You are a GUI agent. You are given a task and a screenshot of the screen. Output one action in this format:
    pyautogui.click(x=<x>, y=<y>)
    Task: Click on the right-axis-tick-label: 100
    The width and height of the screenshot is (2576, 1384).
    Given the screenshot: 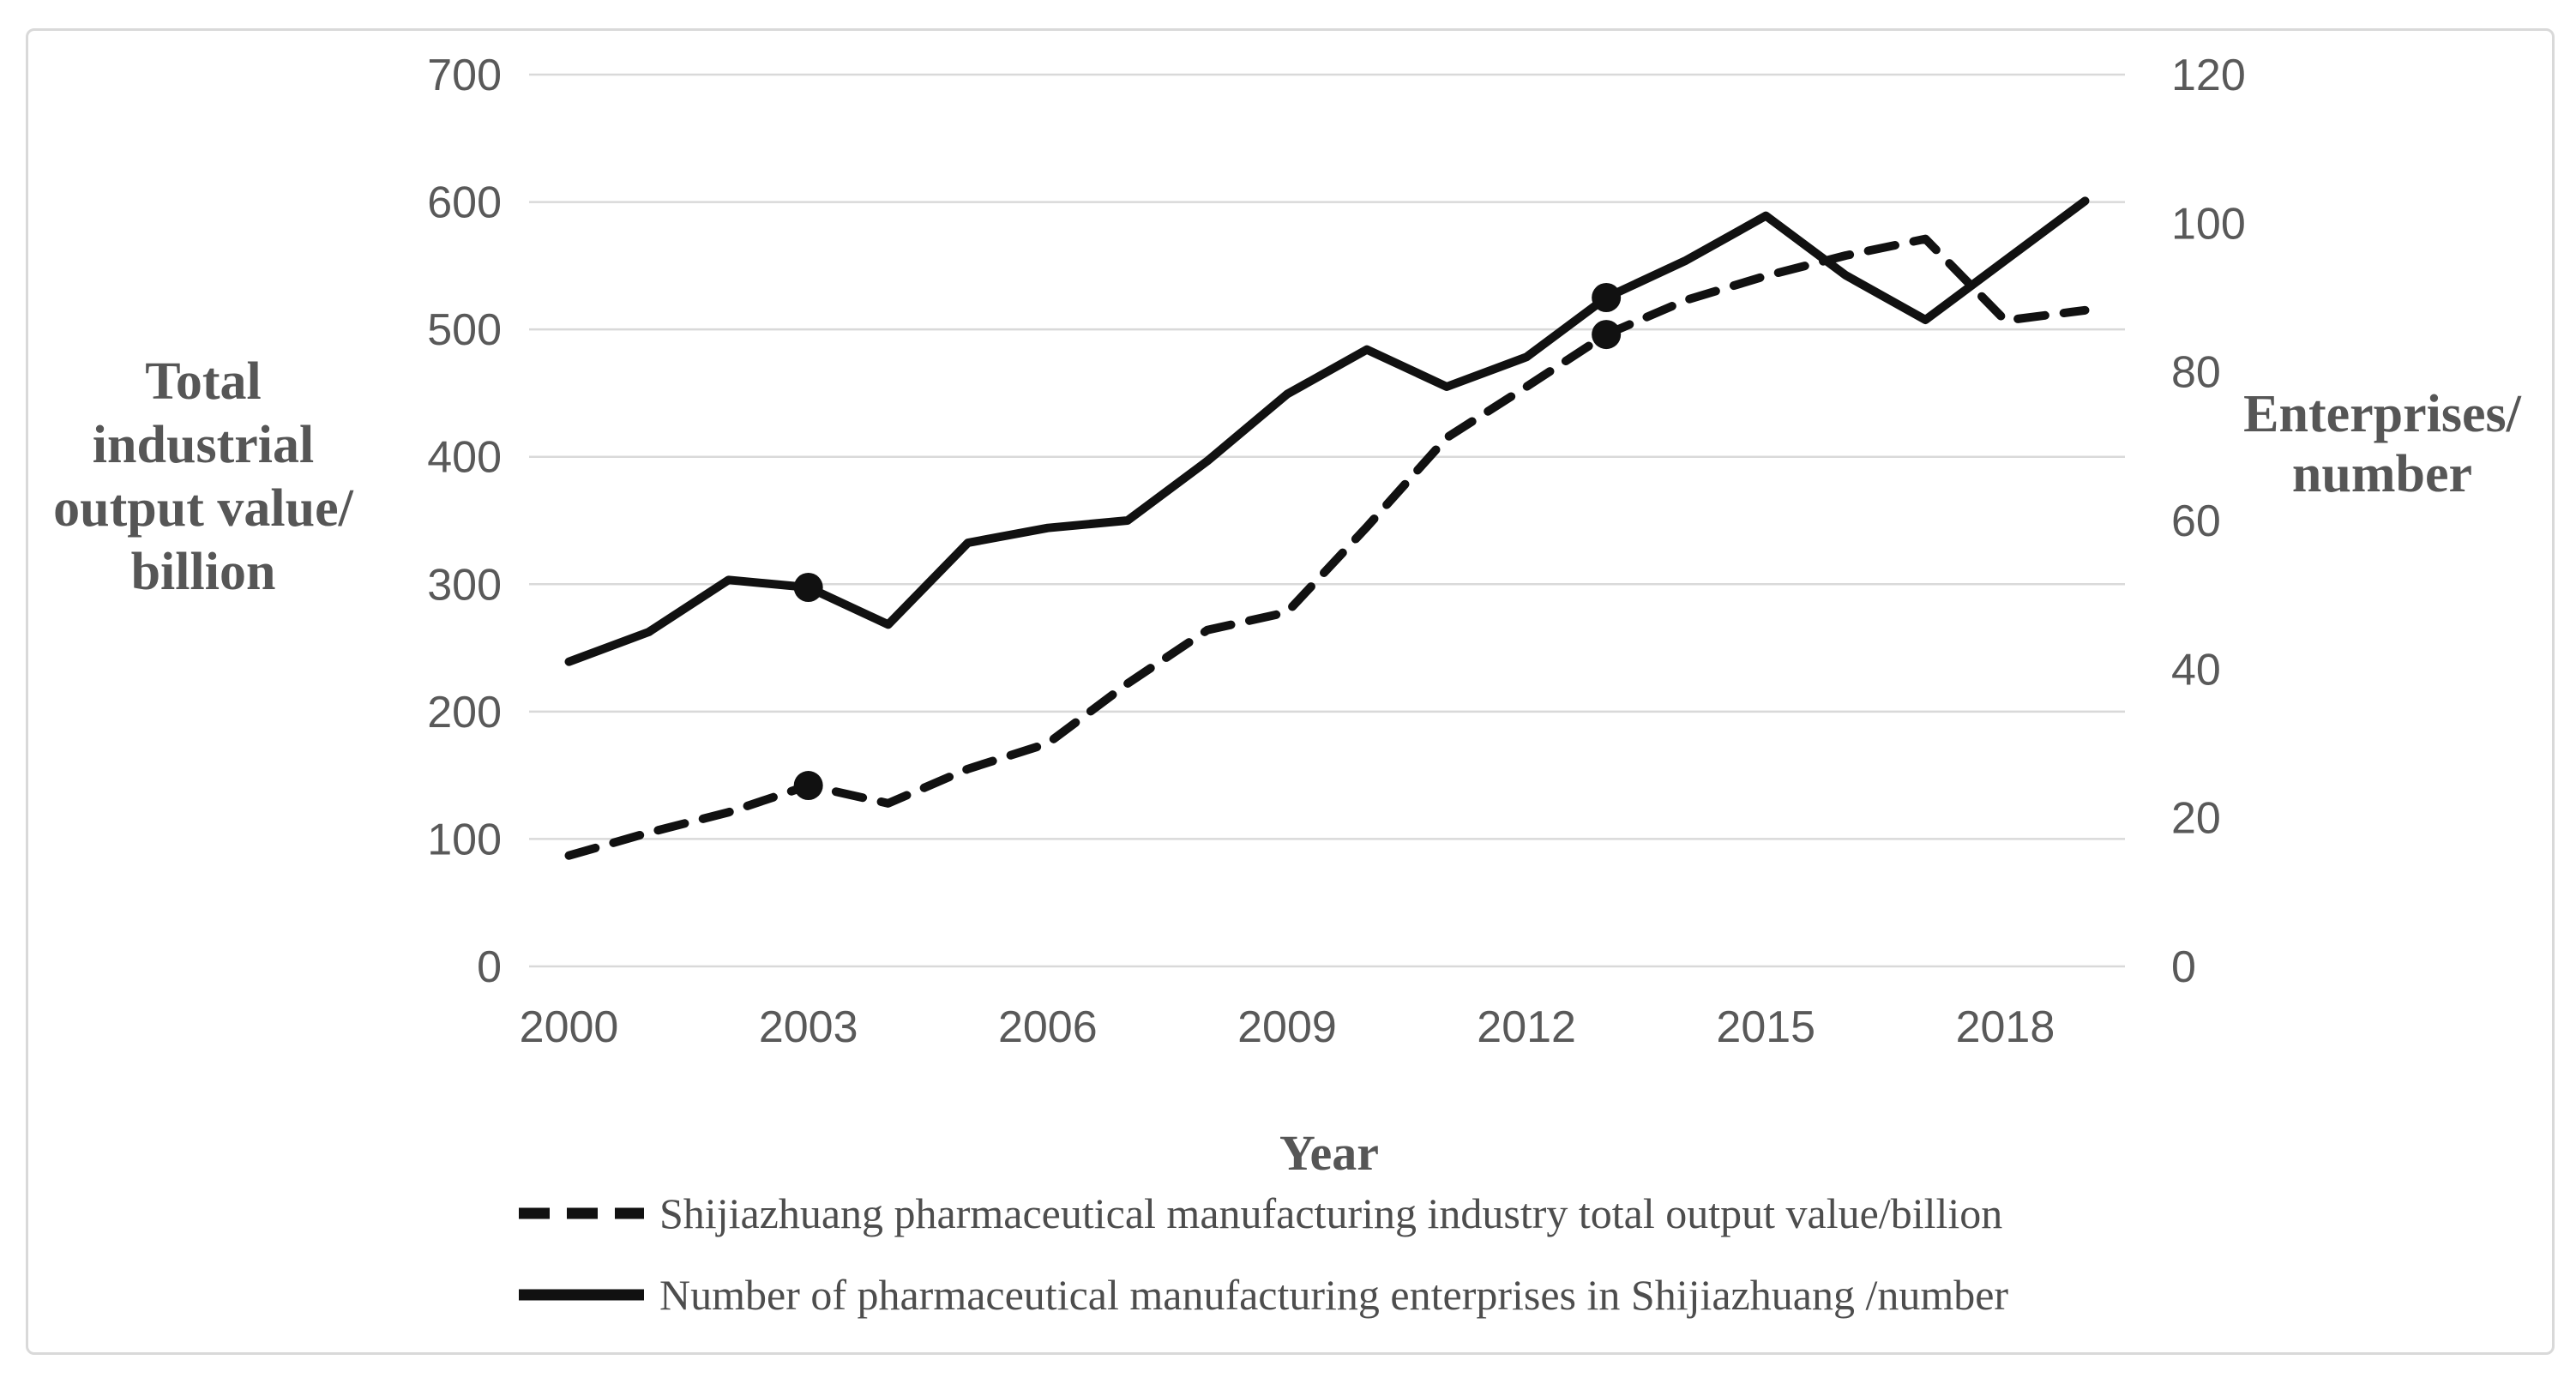 What is the action you would take?
    pyautogui.click(x=2208, y=224)
    